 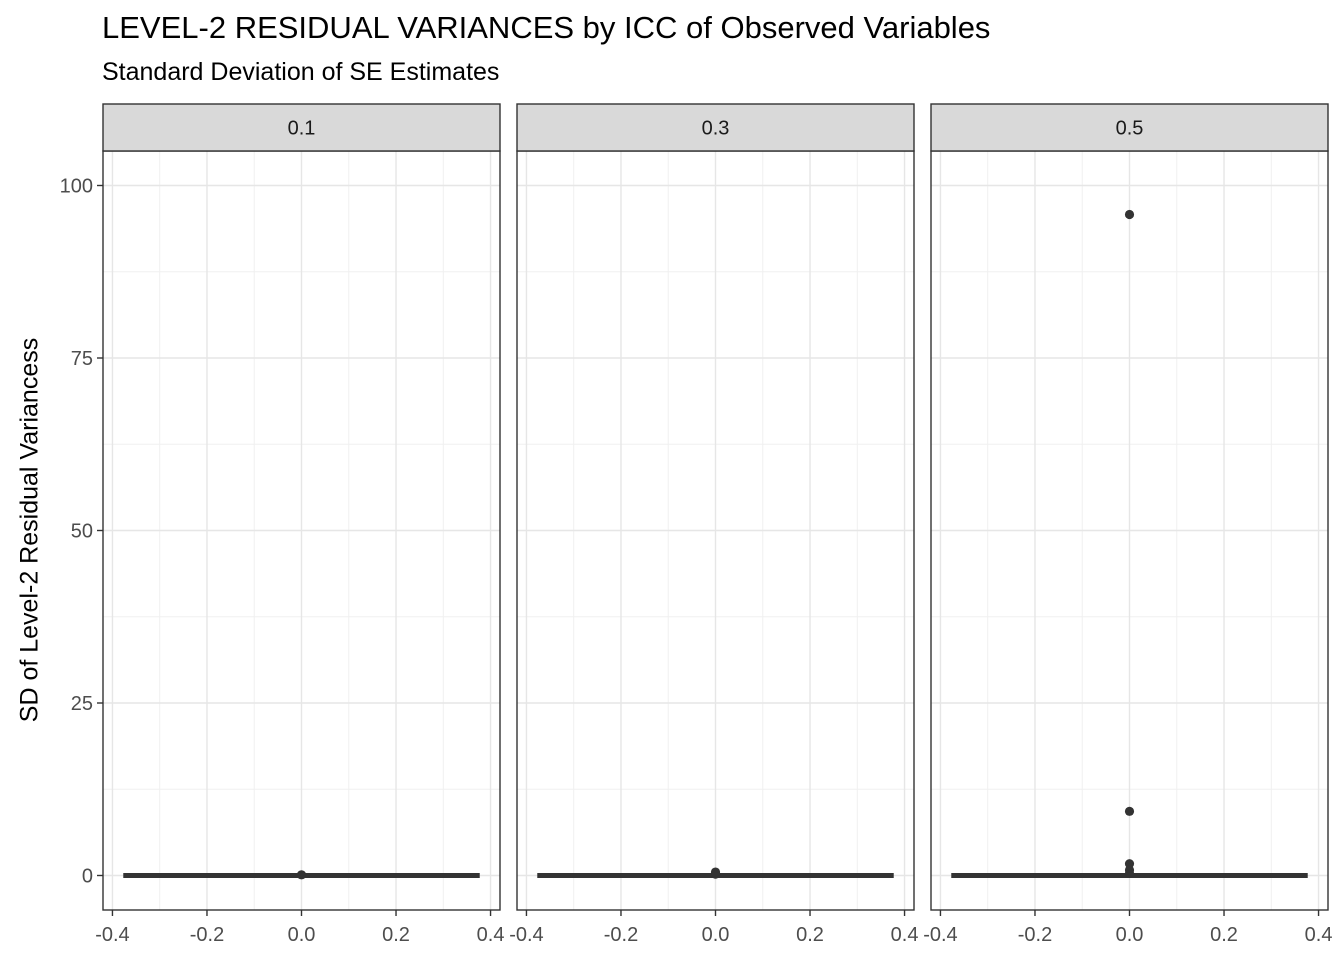 I want to click on facet-label: 0.5, so click(x=1130, y=129).